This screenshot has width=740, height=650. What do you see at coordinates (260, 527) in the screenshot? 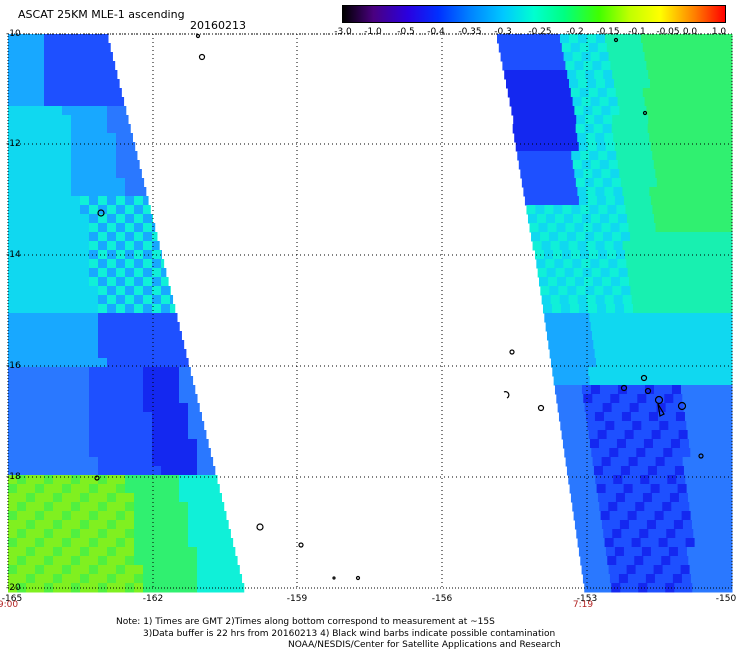
I see `island` at bounding box center [260, 527].